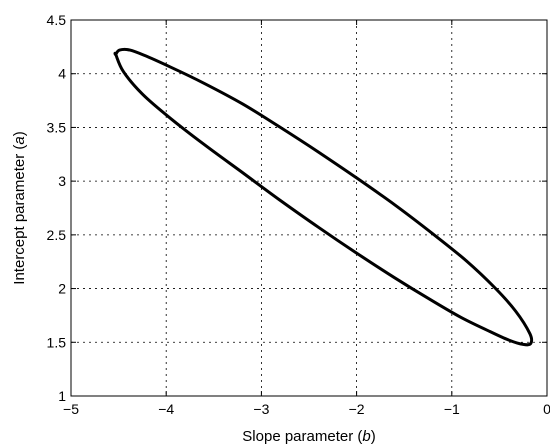 This screenshot has height=447, width=550. I want to click on x-tick-label: −4, so click(166, 409).